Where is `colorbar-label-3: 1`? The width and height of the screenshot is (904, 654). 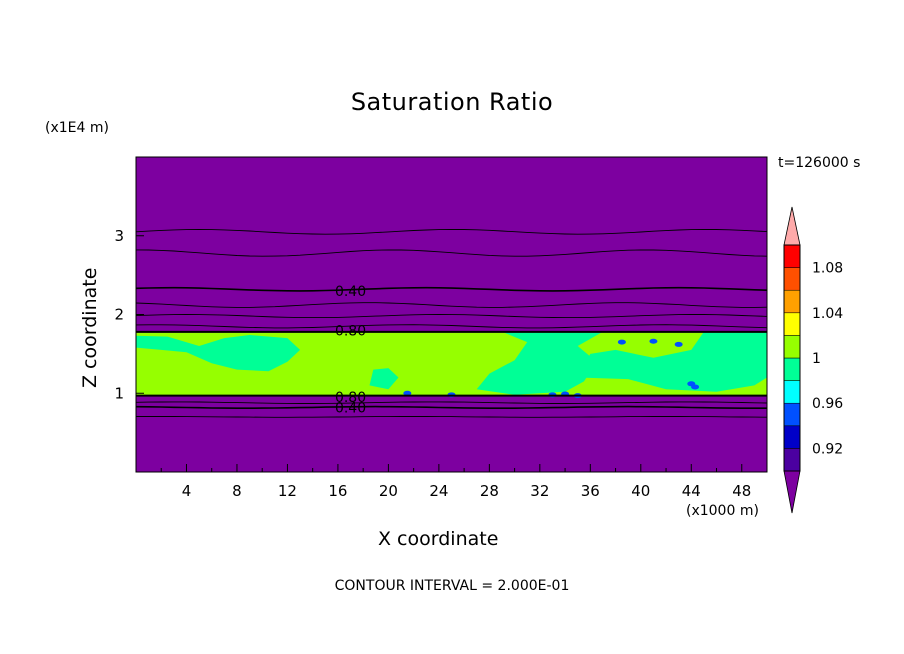
colorbar-label-3: 1 is located at coordinates (816, 359).